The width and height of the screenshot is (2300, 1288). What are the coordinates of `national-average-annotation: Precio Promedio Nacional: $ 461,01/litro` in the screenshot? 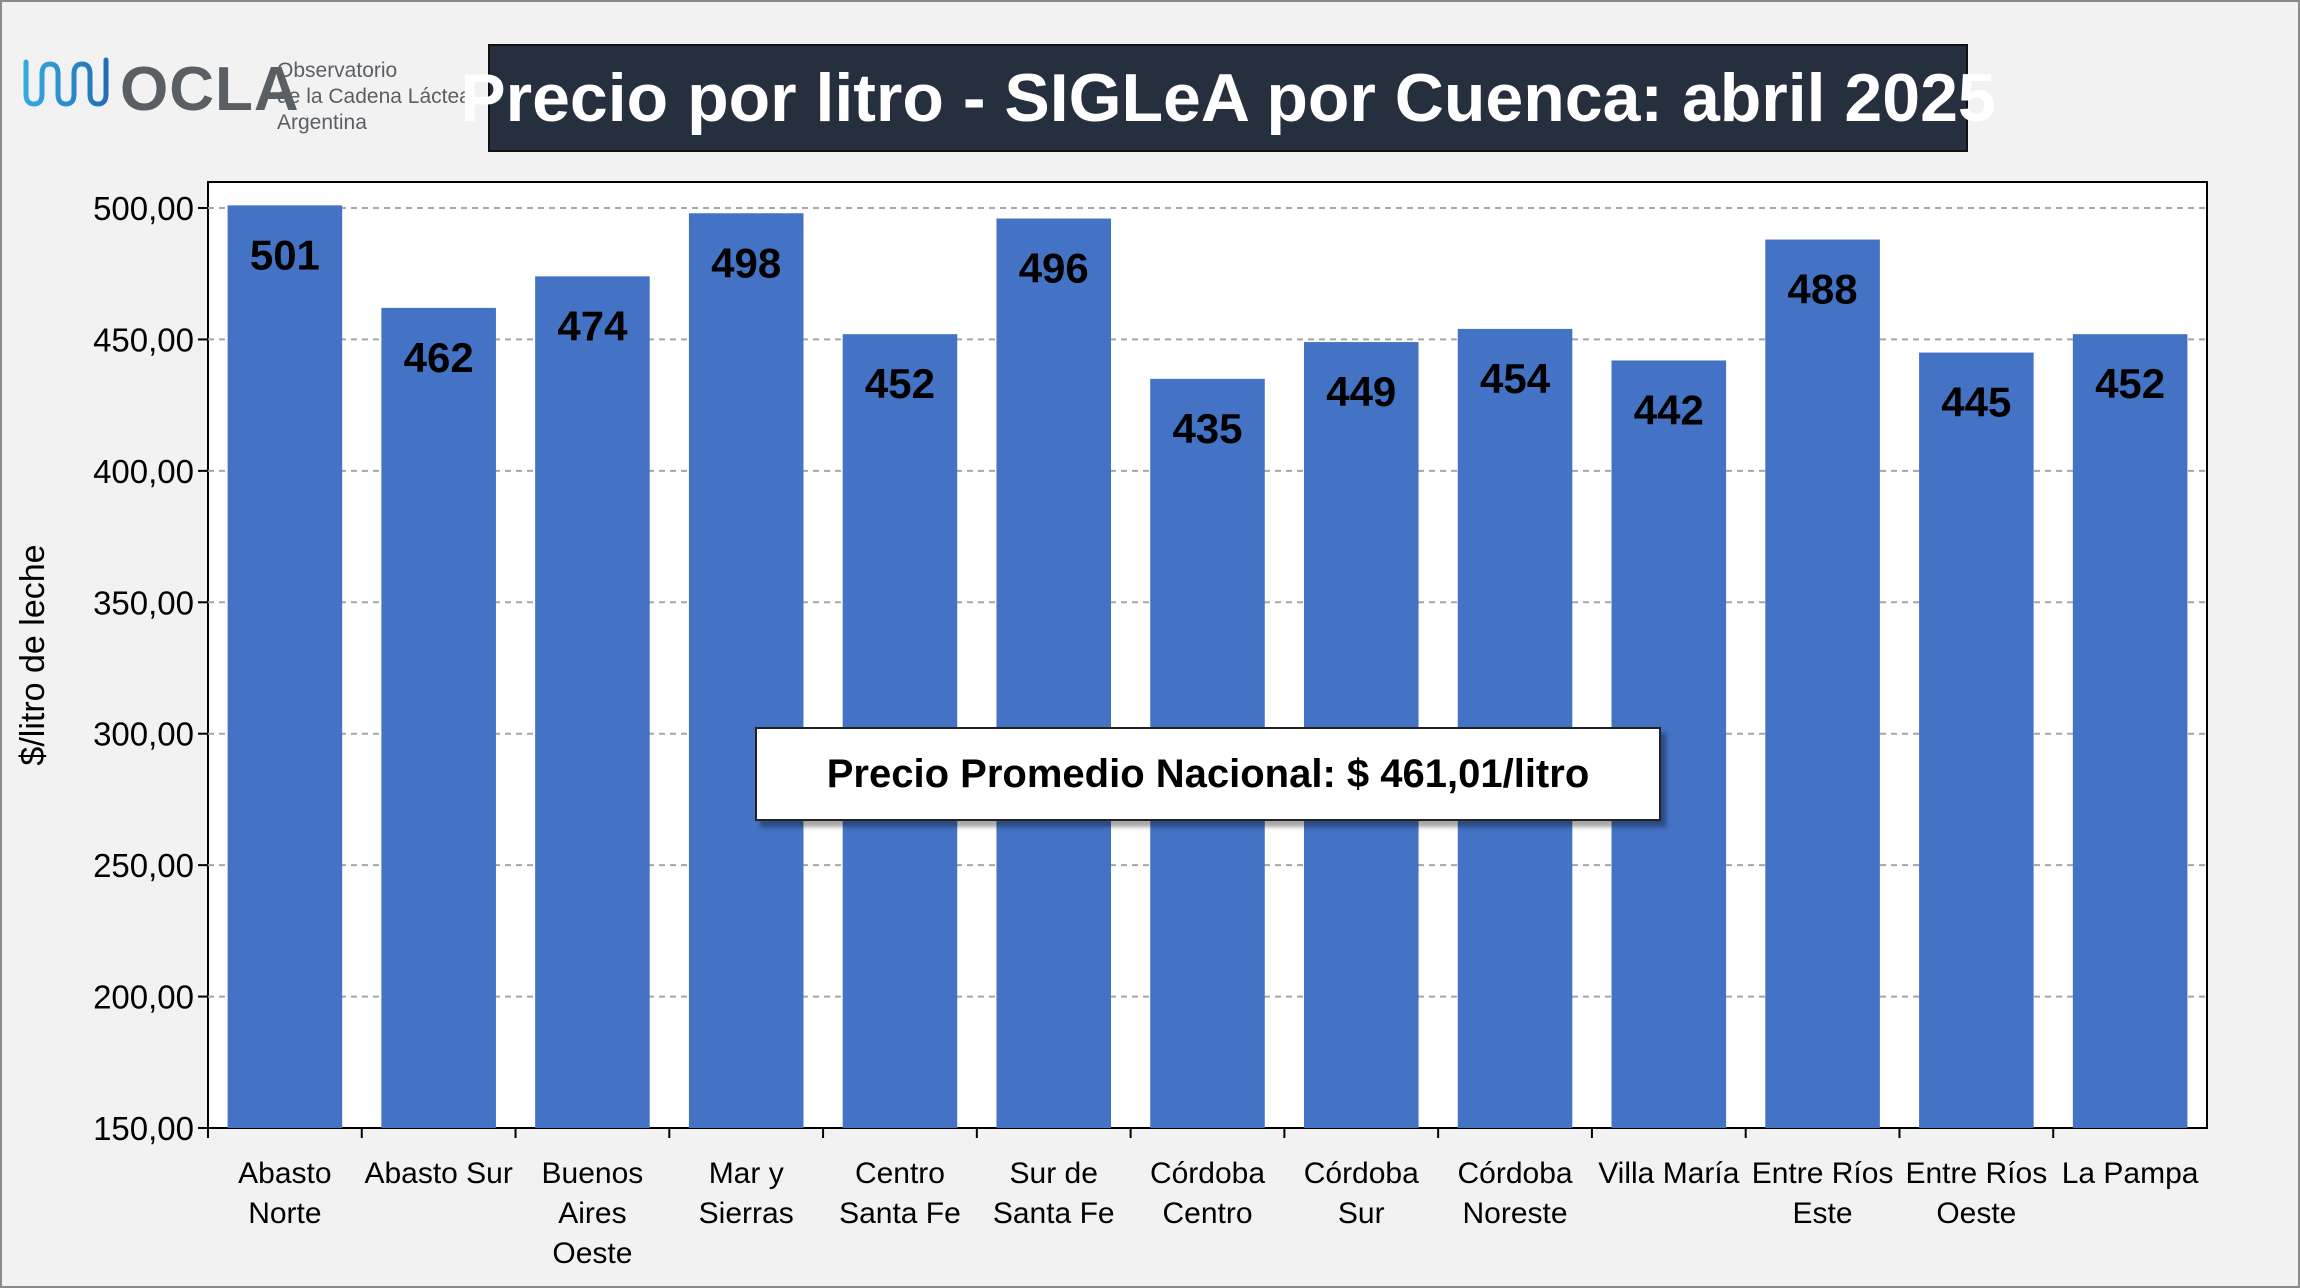 It's located at (1208, 774).